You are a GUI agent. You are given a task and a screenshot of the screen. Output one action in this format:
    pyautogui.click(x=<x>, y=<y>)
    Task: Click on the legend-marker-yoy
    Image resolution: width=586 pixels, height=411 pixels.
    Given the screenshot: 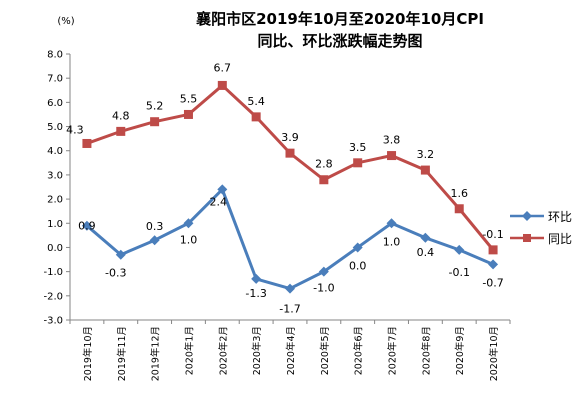 What is the action you would take?
    pyautogui.click(x=527, y=238)
    